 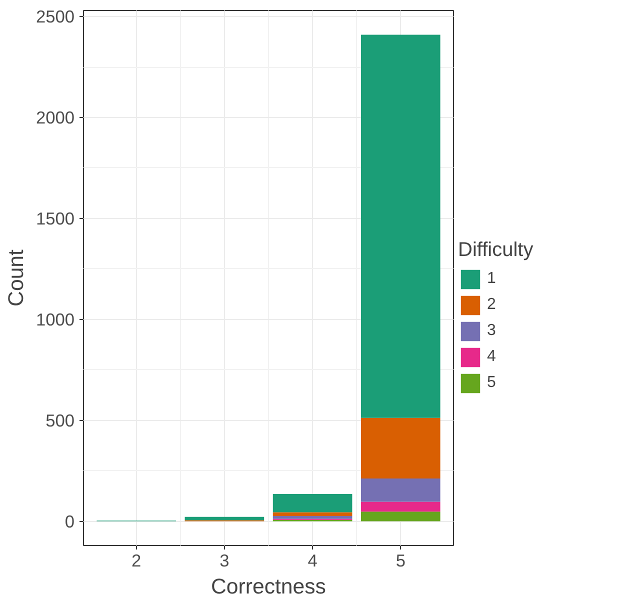 I want to click on legend-title: Difficulty, so click(x=496, y=250).